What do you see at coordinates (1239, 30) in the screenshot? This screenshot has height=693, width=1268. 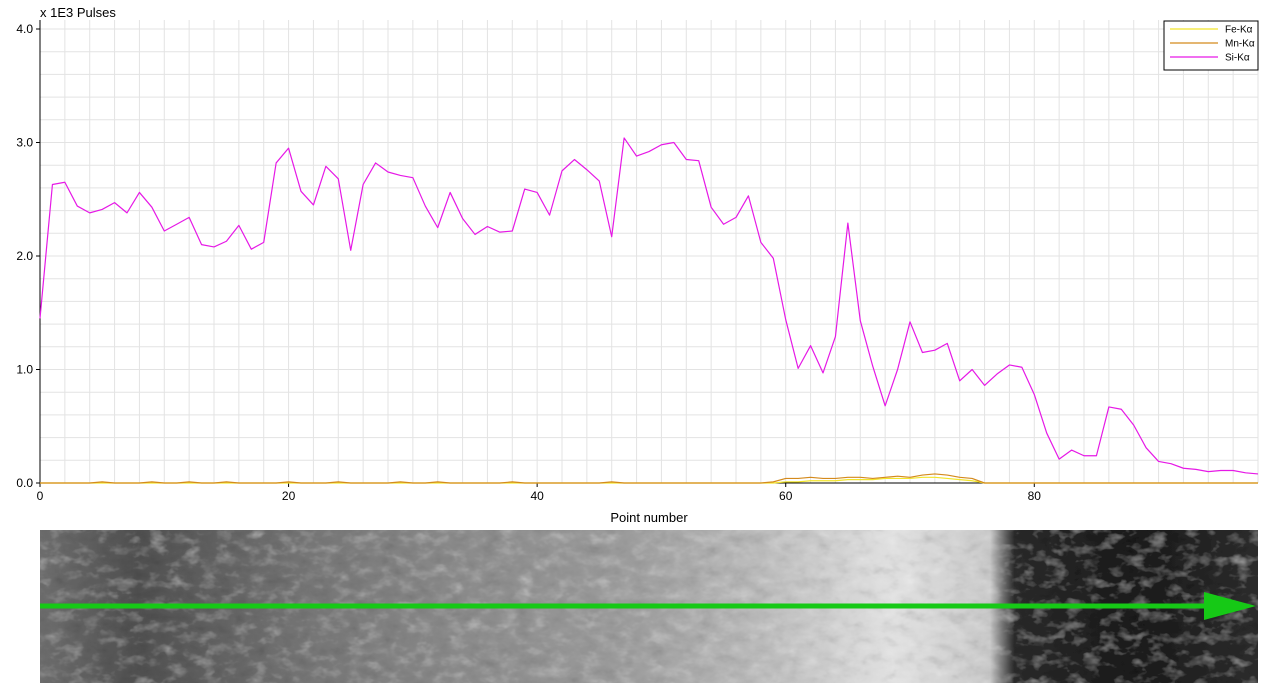 I see `legend-label: Fe-Kα` at bounding box center [1239, 30].